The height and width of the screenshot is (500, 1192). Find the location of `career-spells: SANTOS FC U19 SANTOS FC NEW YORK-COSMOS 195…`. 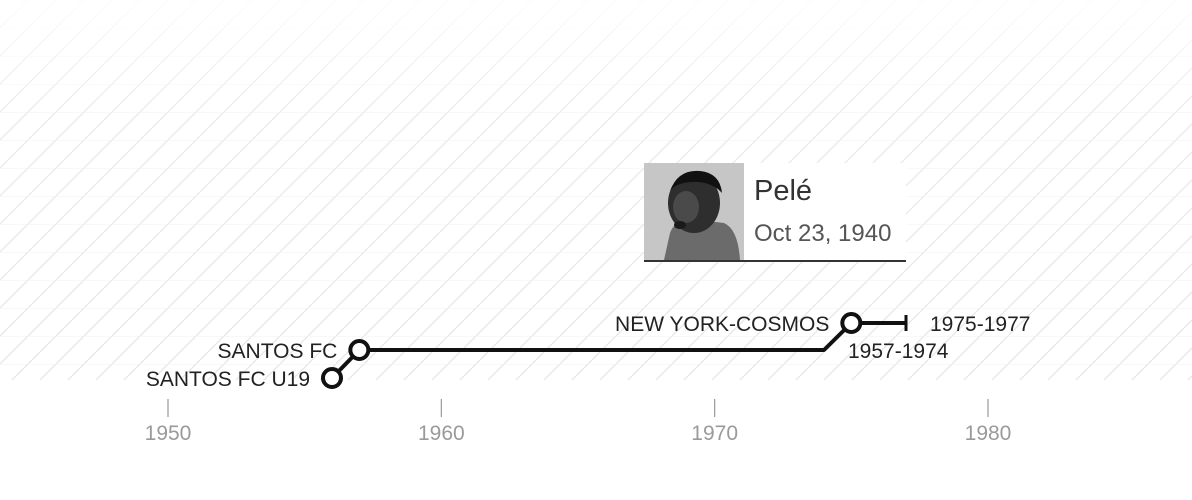

career-spells: SANTOS FC U19 SANTOS FC NEW YORK-COSMOS 195… is located at coordinates (588, 351).